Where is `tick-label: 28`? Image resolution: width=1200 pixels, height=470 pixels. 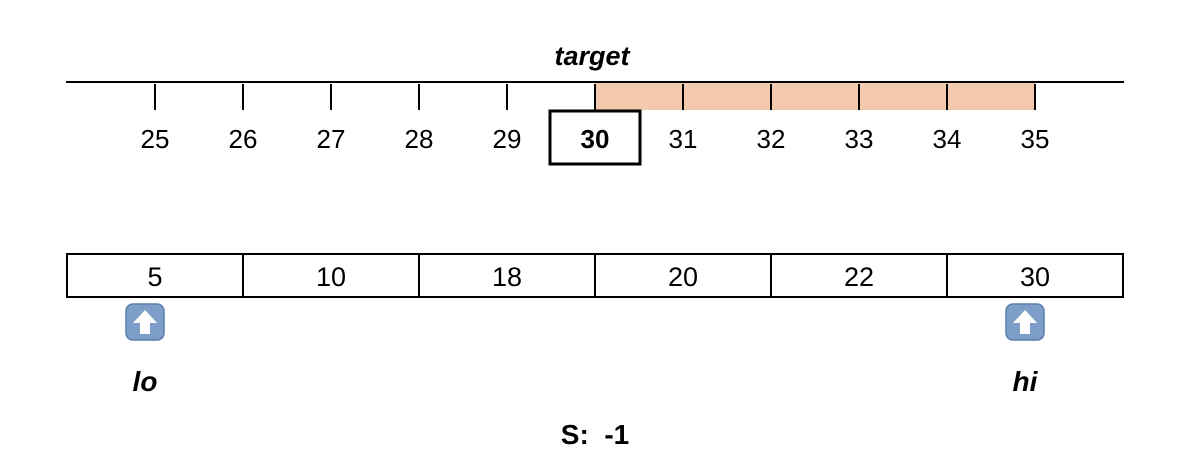
tick-label: 28 is located at coordinates (419, 139).